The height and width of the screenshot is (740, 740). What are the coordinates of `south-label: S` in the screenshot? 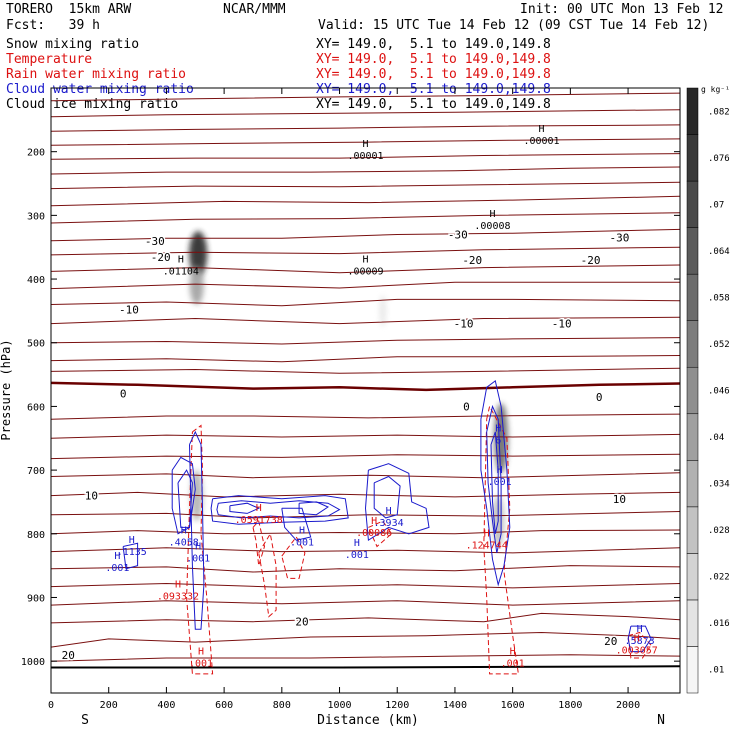 It's located at (85, 720).